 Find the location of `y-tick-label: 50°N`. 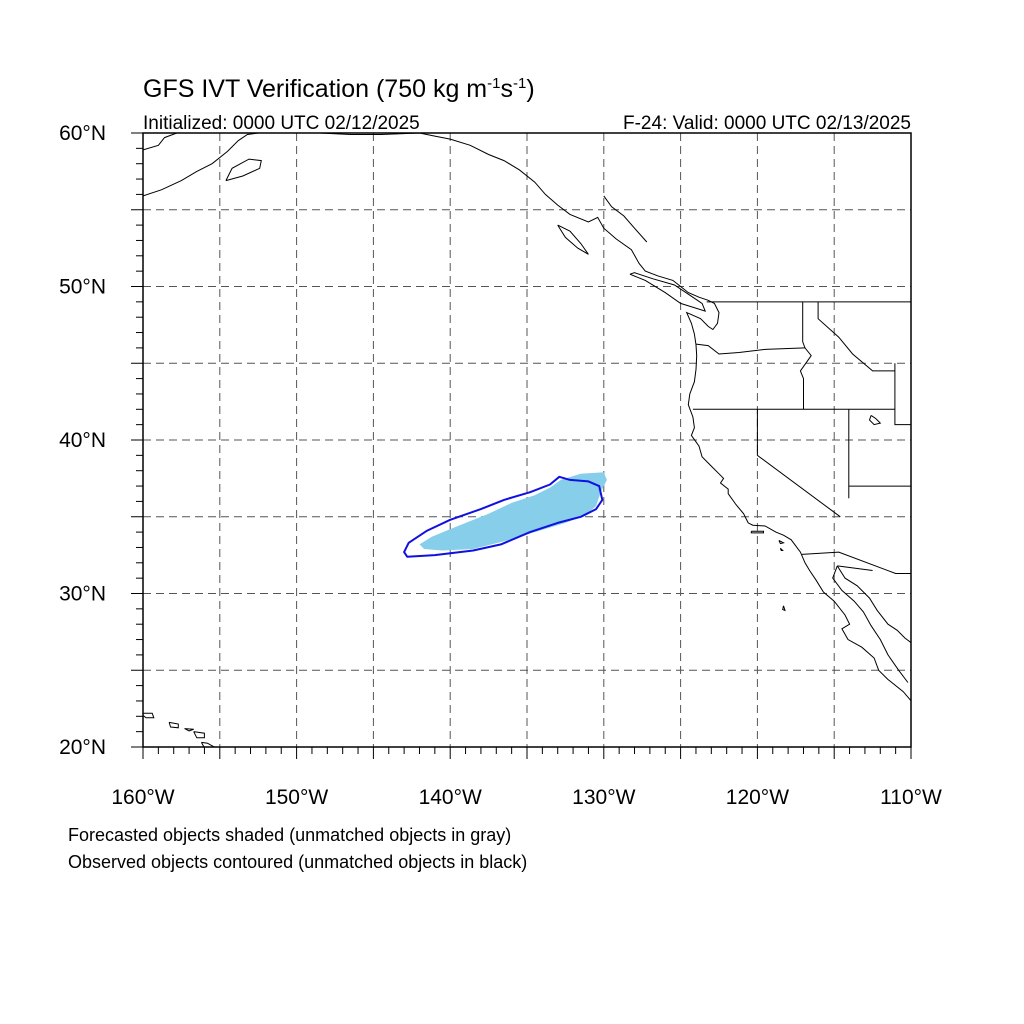

y-tick-label: 50°N is located at coordinates (82, 287).